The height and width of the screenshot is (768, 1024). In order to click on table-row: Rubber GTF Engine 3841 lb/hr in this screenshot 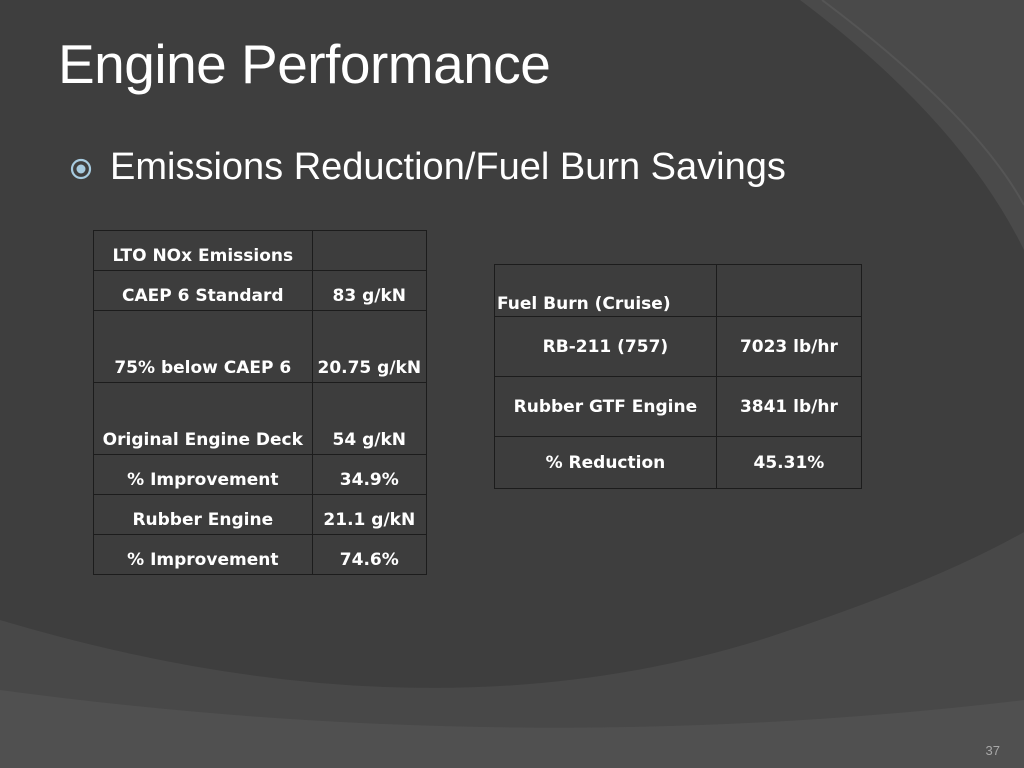, I will do `click(678, 406)`.